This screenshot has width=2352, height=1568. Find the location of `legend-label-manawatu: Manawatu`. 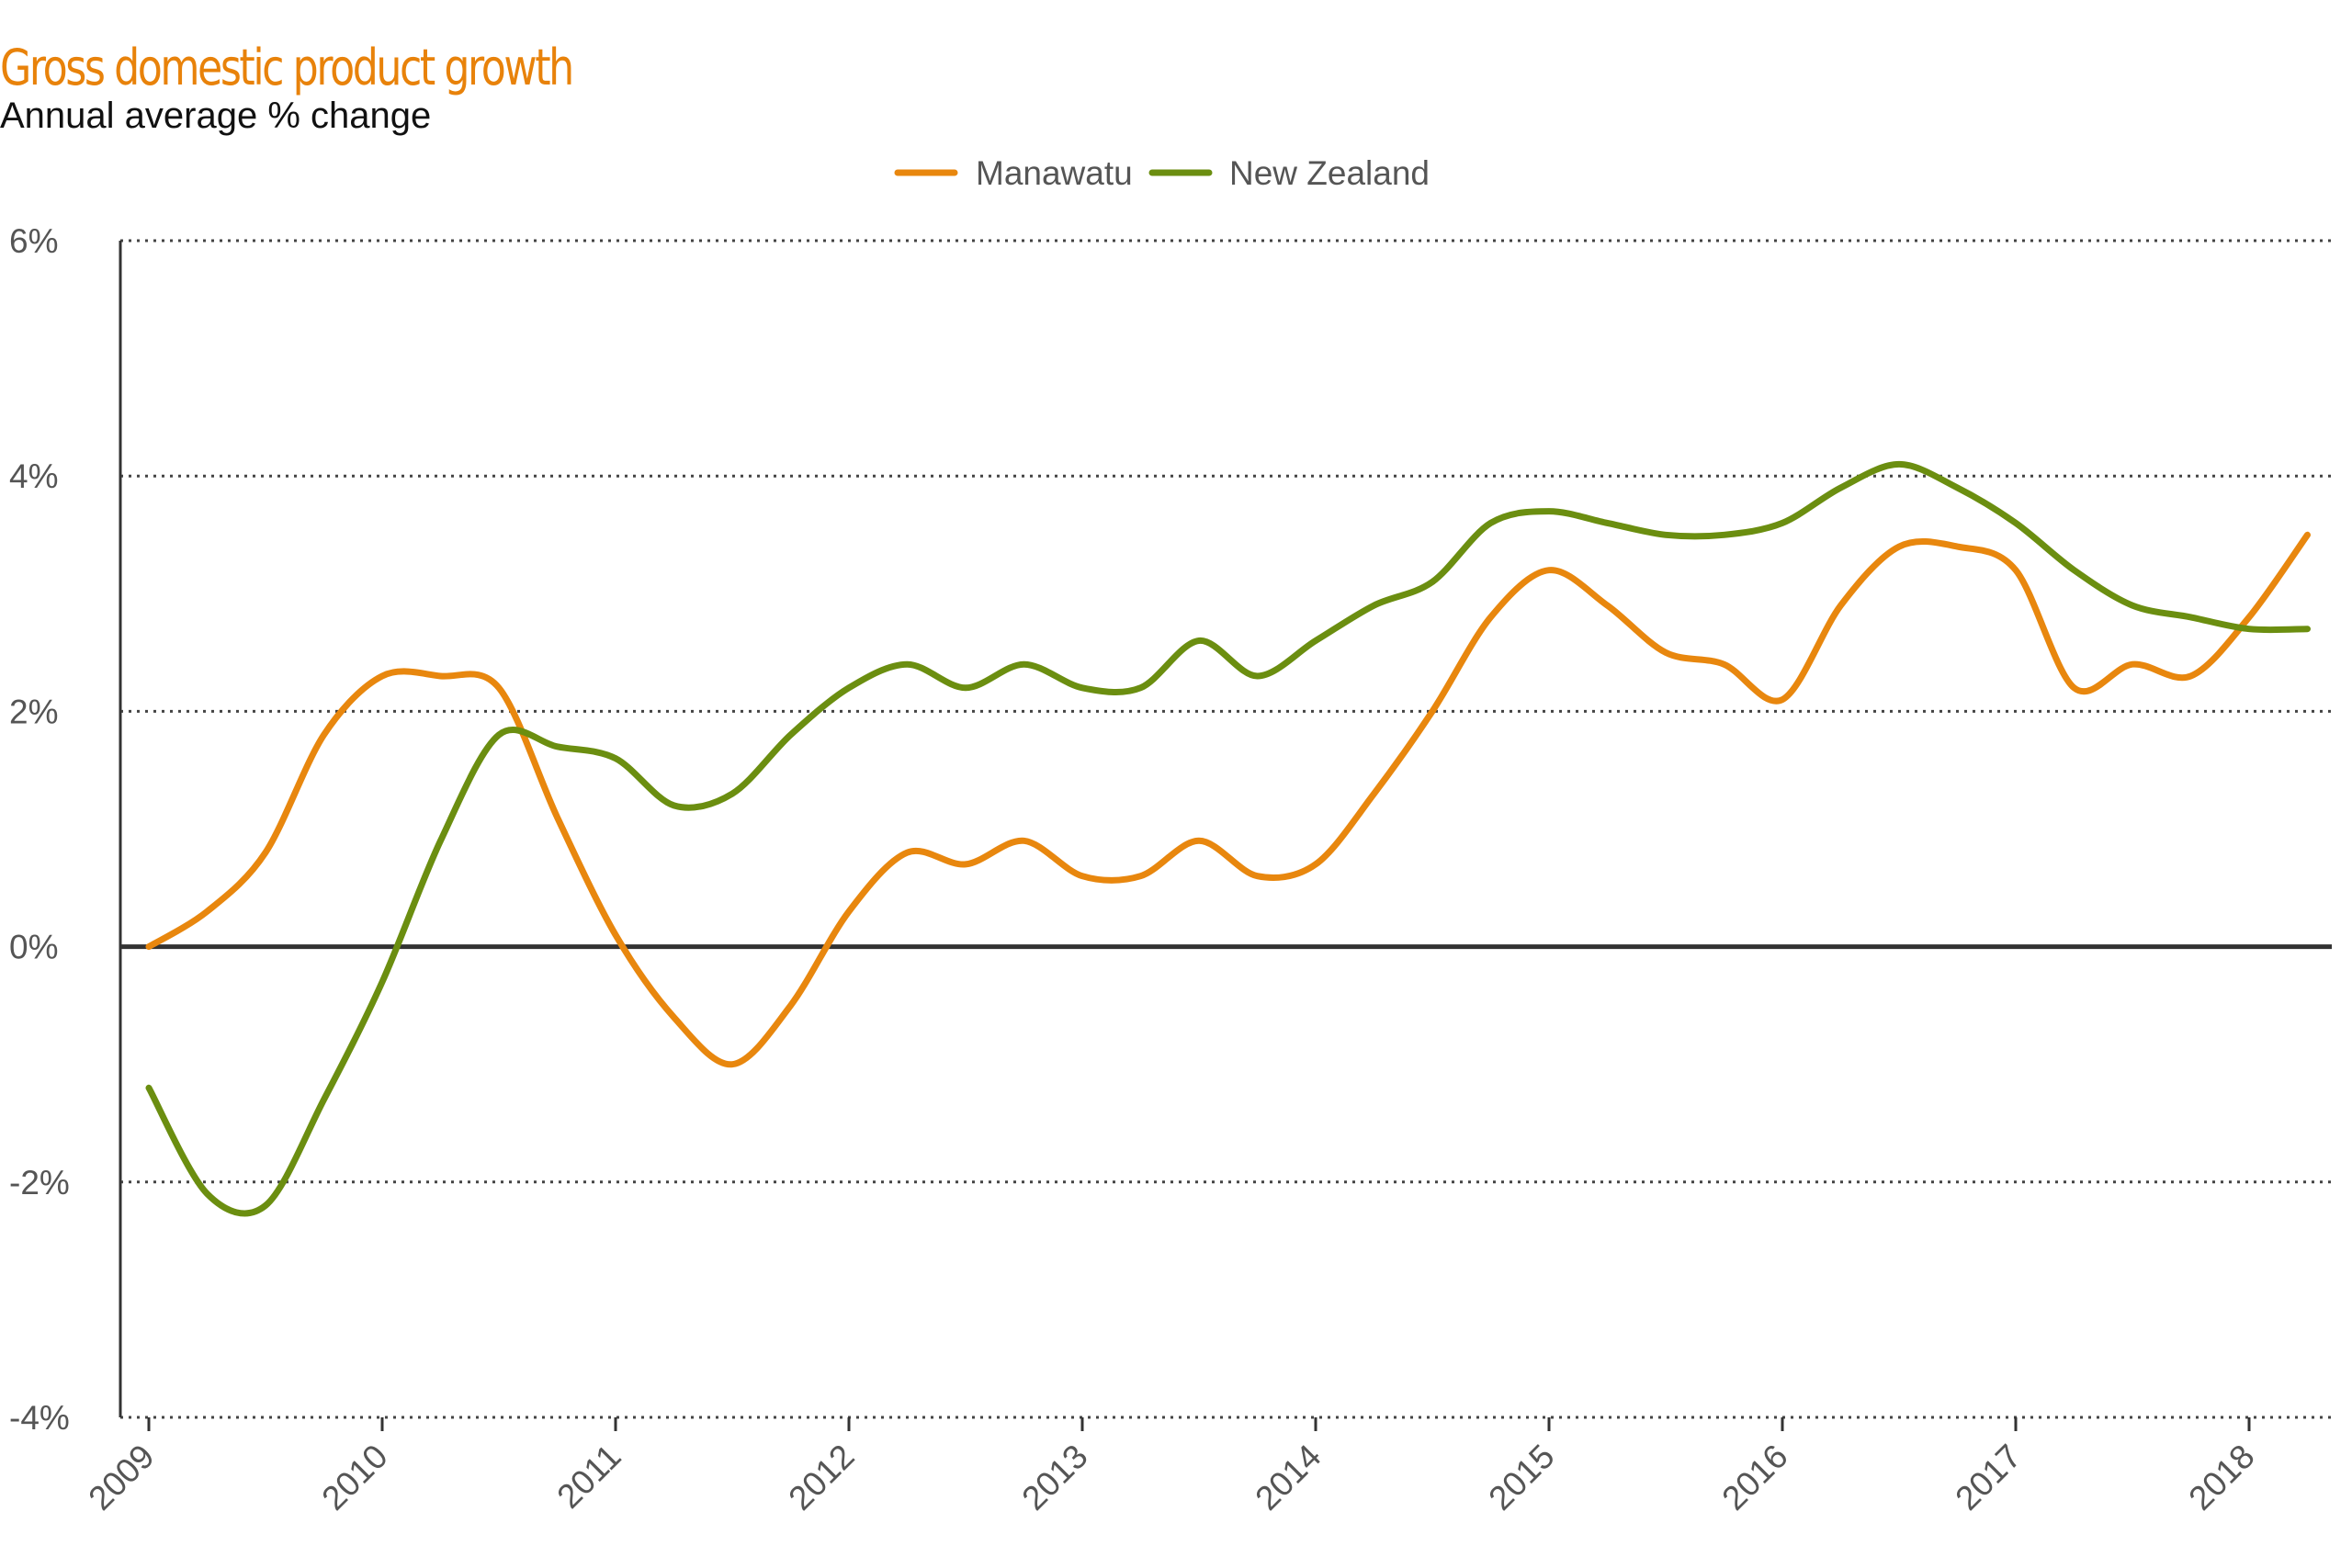

legend-label-manawatu: Manawatu is located at coordinates (1054, 173).